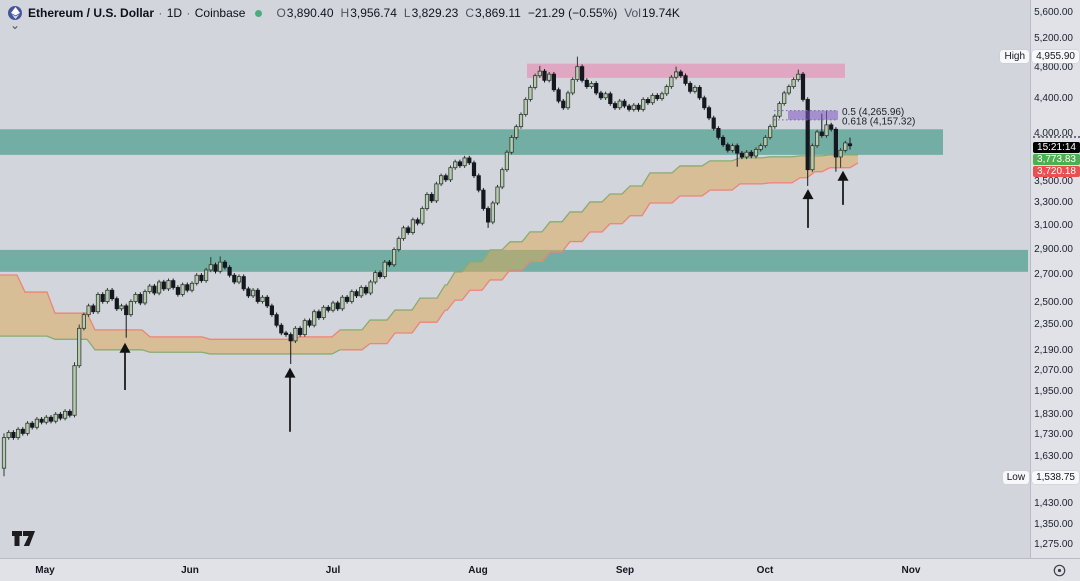 This screenshot has width=1080, height=581. What do you see at coordinates (431, 13) in the screenshot?
I see `low-value: L3,829.23` at bounding box center [431, 13].